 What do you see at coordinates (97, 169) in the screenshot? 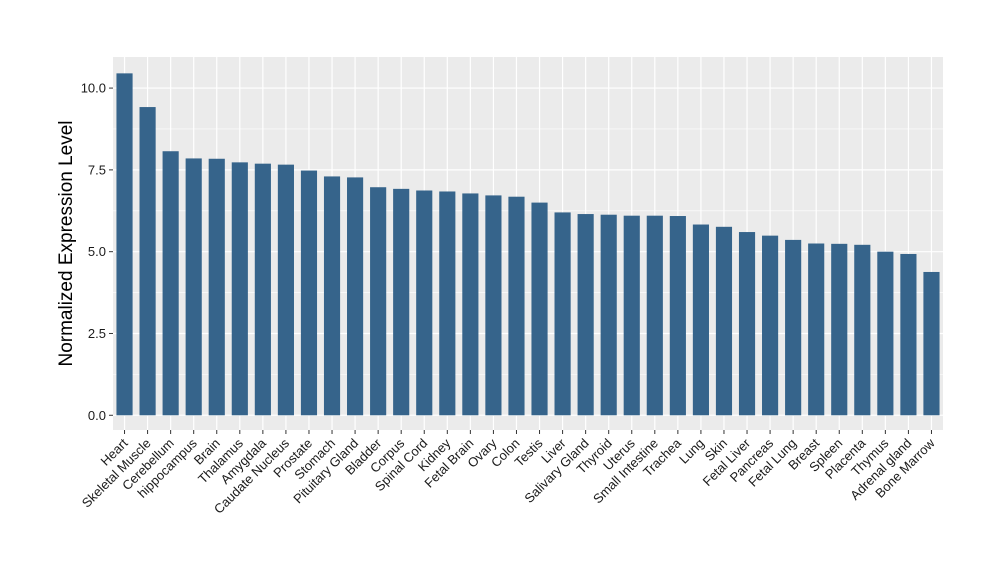
I see `y-tick-label: 7.5` at bounding box center [97, 169].